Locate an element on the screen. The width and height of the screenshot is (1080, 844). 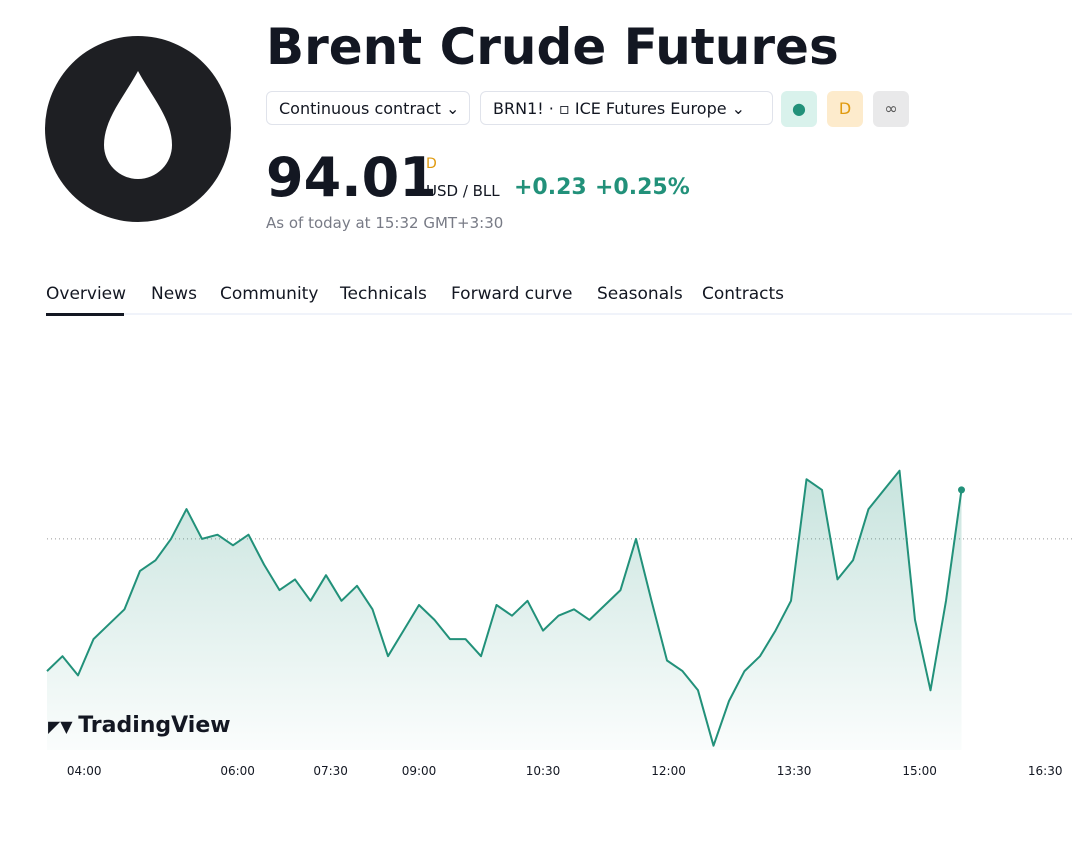
title: Brent Crude Futures is located at coordinates (552, 47).